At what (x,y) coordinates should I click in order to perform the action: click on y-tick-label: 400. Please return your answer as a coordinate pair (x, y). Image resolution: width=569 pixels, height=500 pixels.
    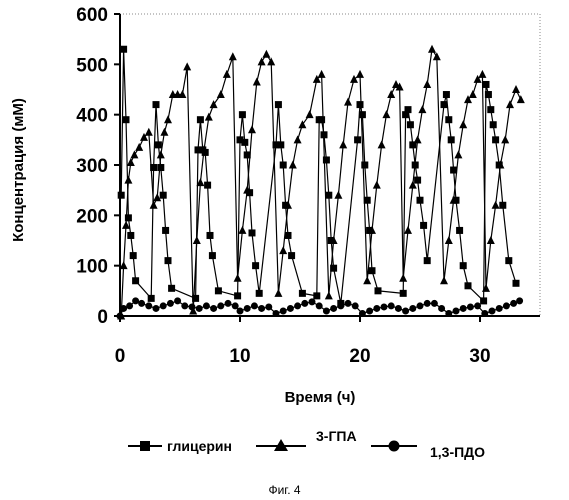
    Looking at the image, I should click on (92, 116).